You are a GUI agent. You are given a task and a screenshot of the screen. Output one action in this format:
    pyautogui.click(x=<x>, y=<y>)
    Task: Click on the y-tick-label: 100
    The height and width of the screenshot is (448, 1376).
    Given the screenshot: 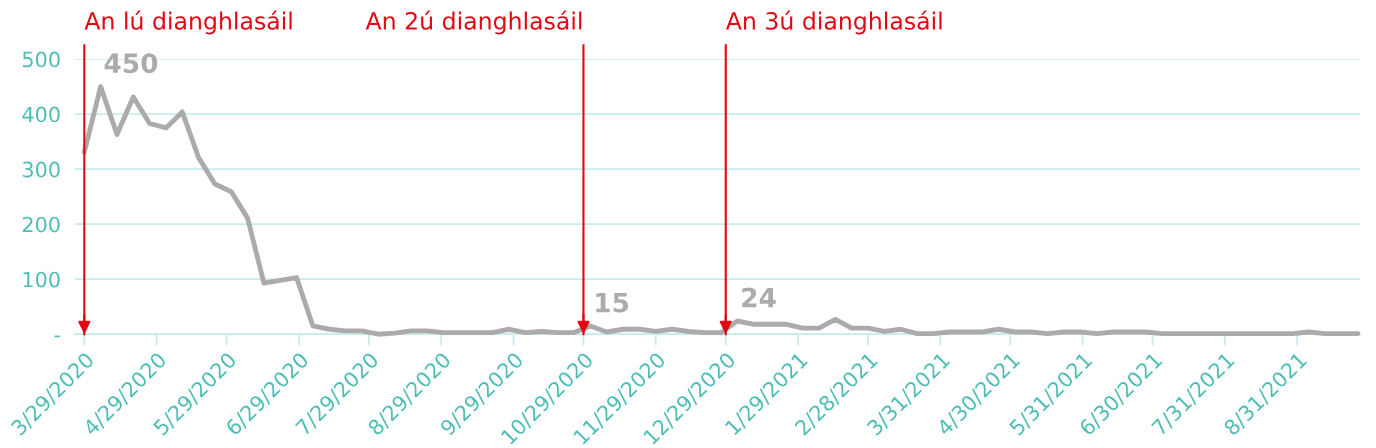 What is the action you would take?
    pyautogui.click(x=41, y=279)
    